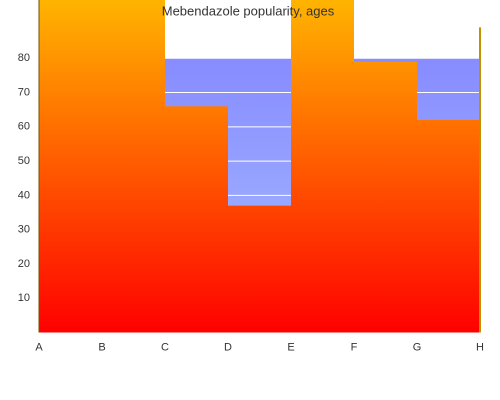  Describe the element at coordinates (24, 92) in the screenshot. I see `y-tick-label: 70` at that location.